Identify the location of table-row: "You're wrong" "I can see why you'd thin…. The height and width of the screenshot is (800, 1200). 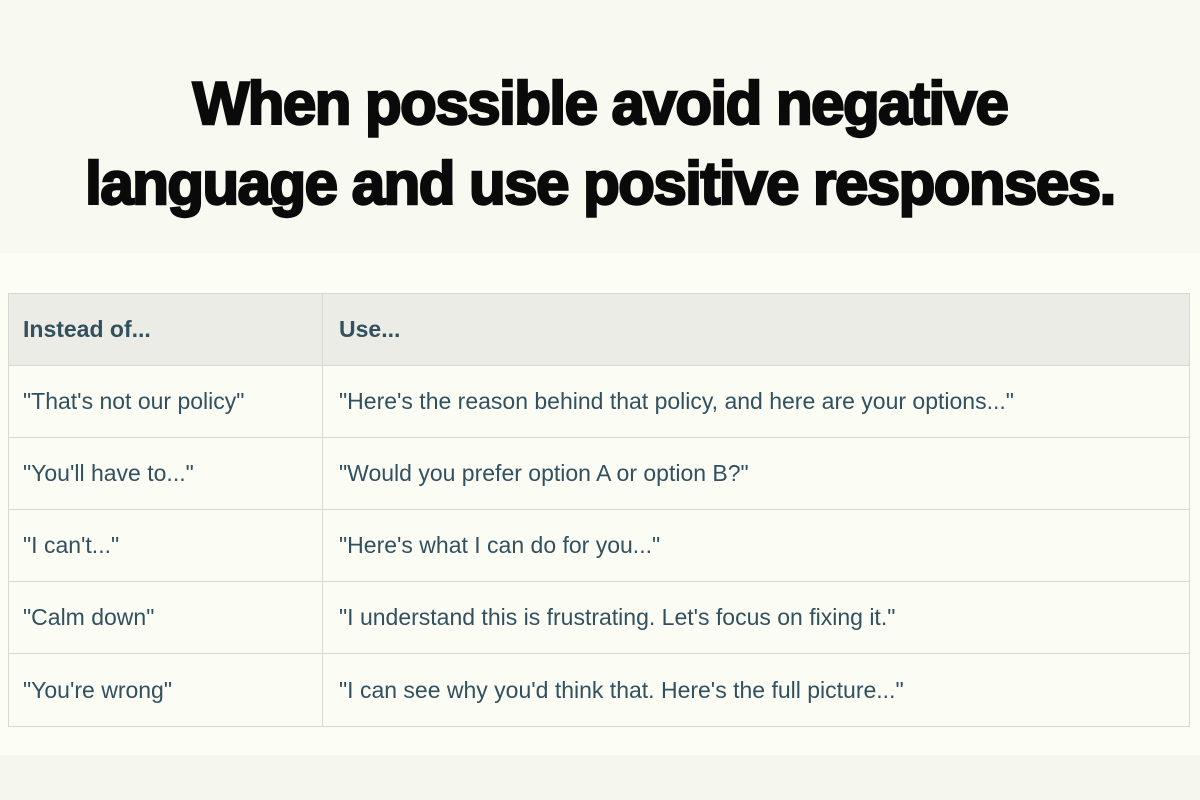
(599, 690).